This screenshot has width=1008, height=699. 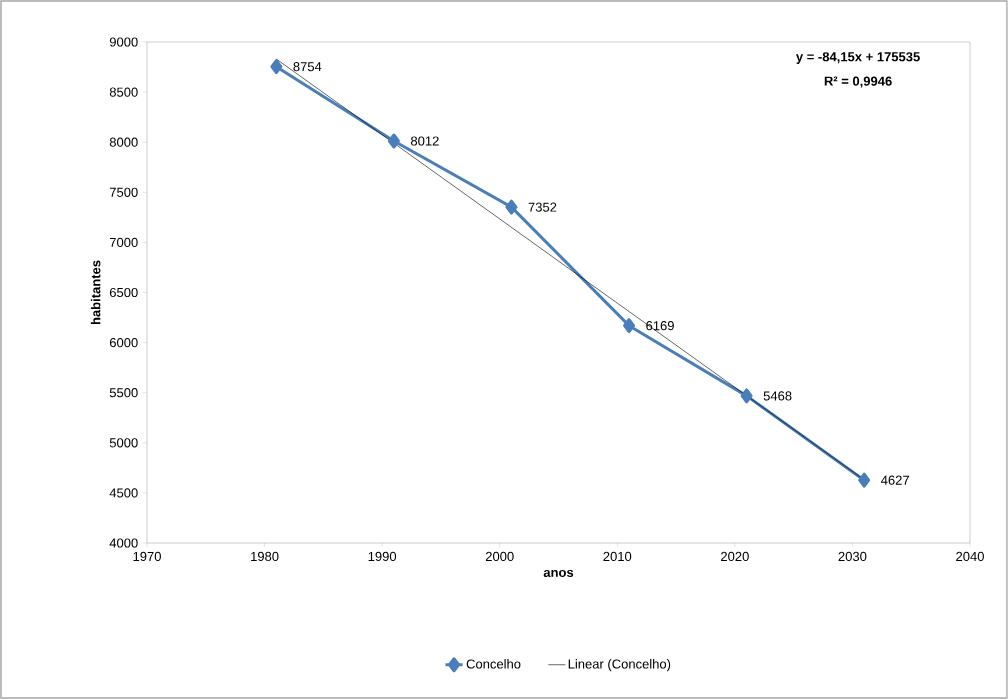 I want to click on annotation: y = -84,15x + 175535, so click(x=858, y=58).